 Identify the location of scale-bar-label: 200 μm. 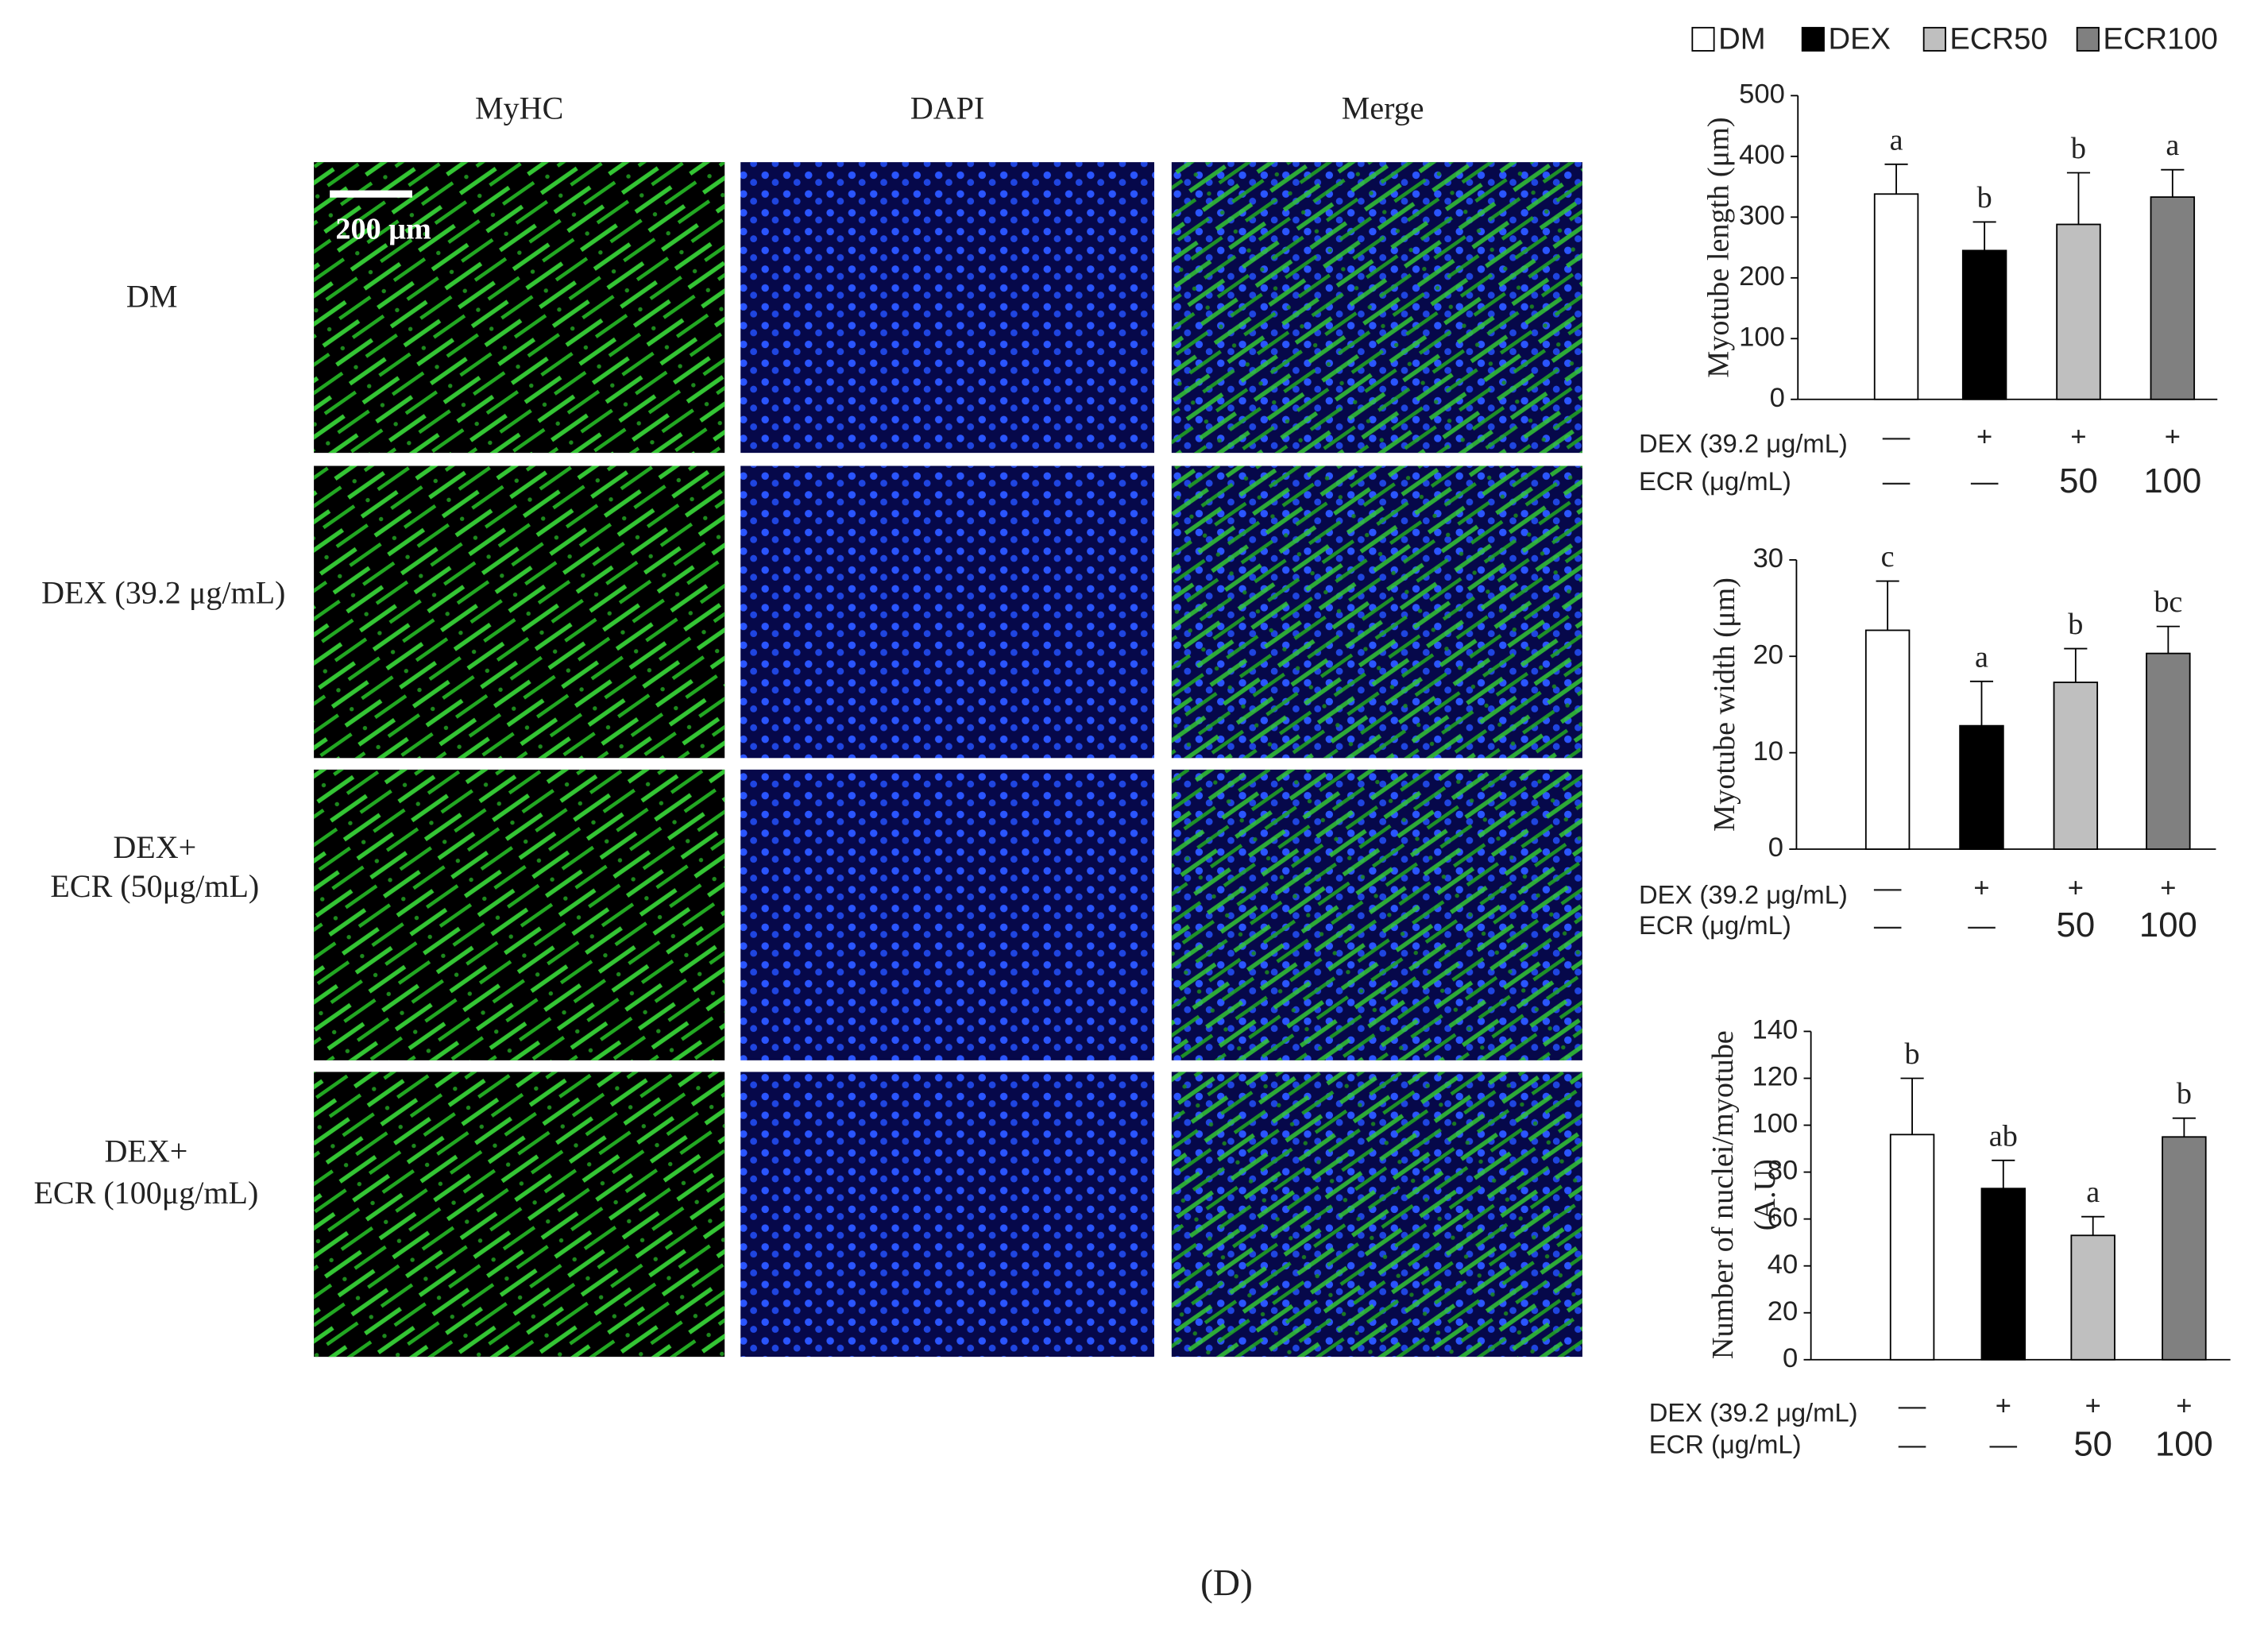
(383, 228).